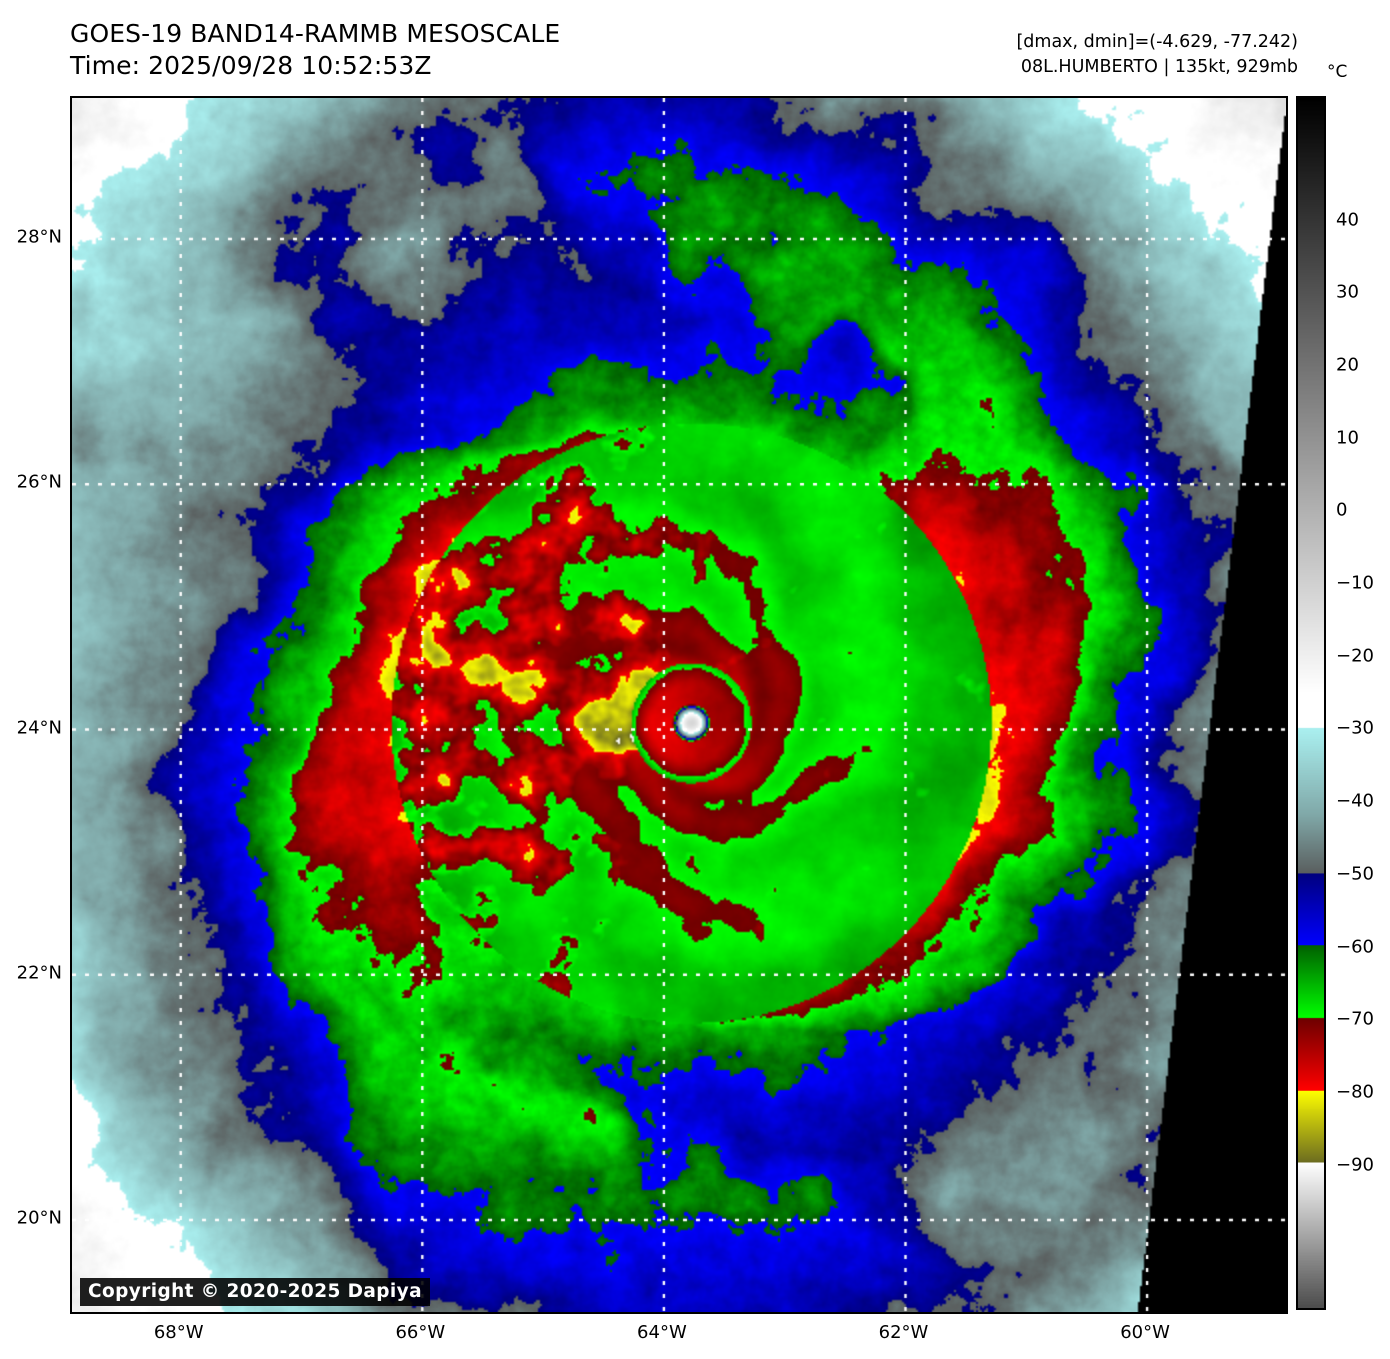 This screenshot has width=1390, height=1359. I want to click on colorbar-unit-label: °C, so click(1337, 72).